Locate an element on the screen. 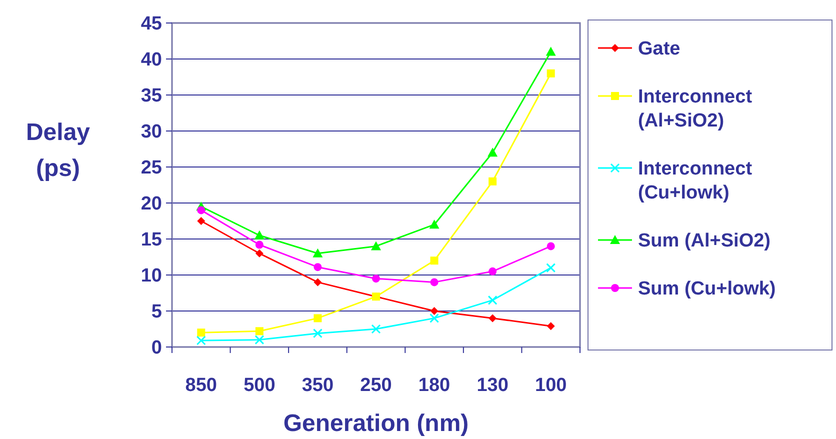 The image size is (836, 439). legend-label: Sum (Al+SiO2) is located at coordinates (704, 241).